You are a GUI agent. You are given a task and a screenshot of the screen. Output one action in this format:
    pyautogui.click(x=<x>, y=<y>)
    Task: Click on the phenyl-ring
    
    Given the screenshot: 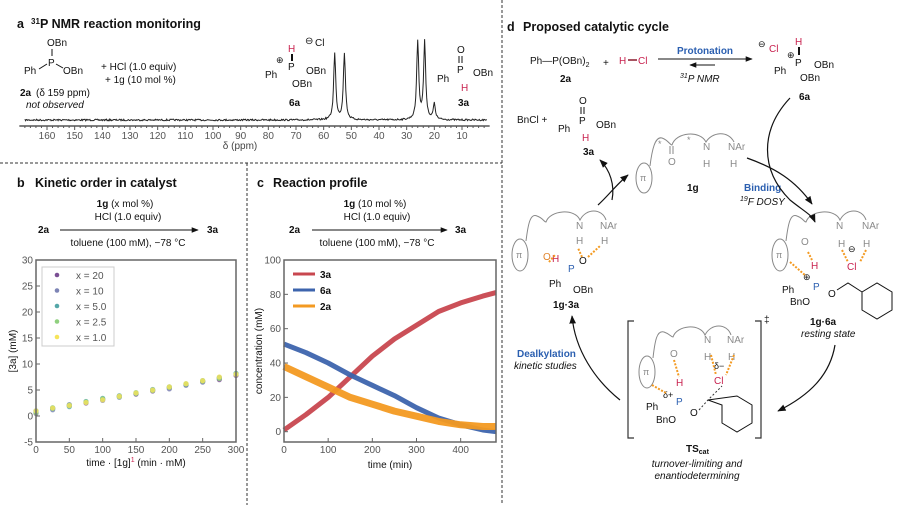 What is the action you would take?
    pyautogui.click(x=864, y=301)
    